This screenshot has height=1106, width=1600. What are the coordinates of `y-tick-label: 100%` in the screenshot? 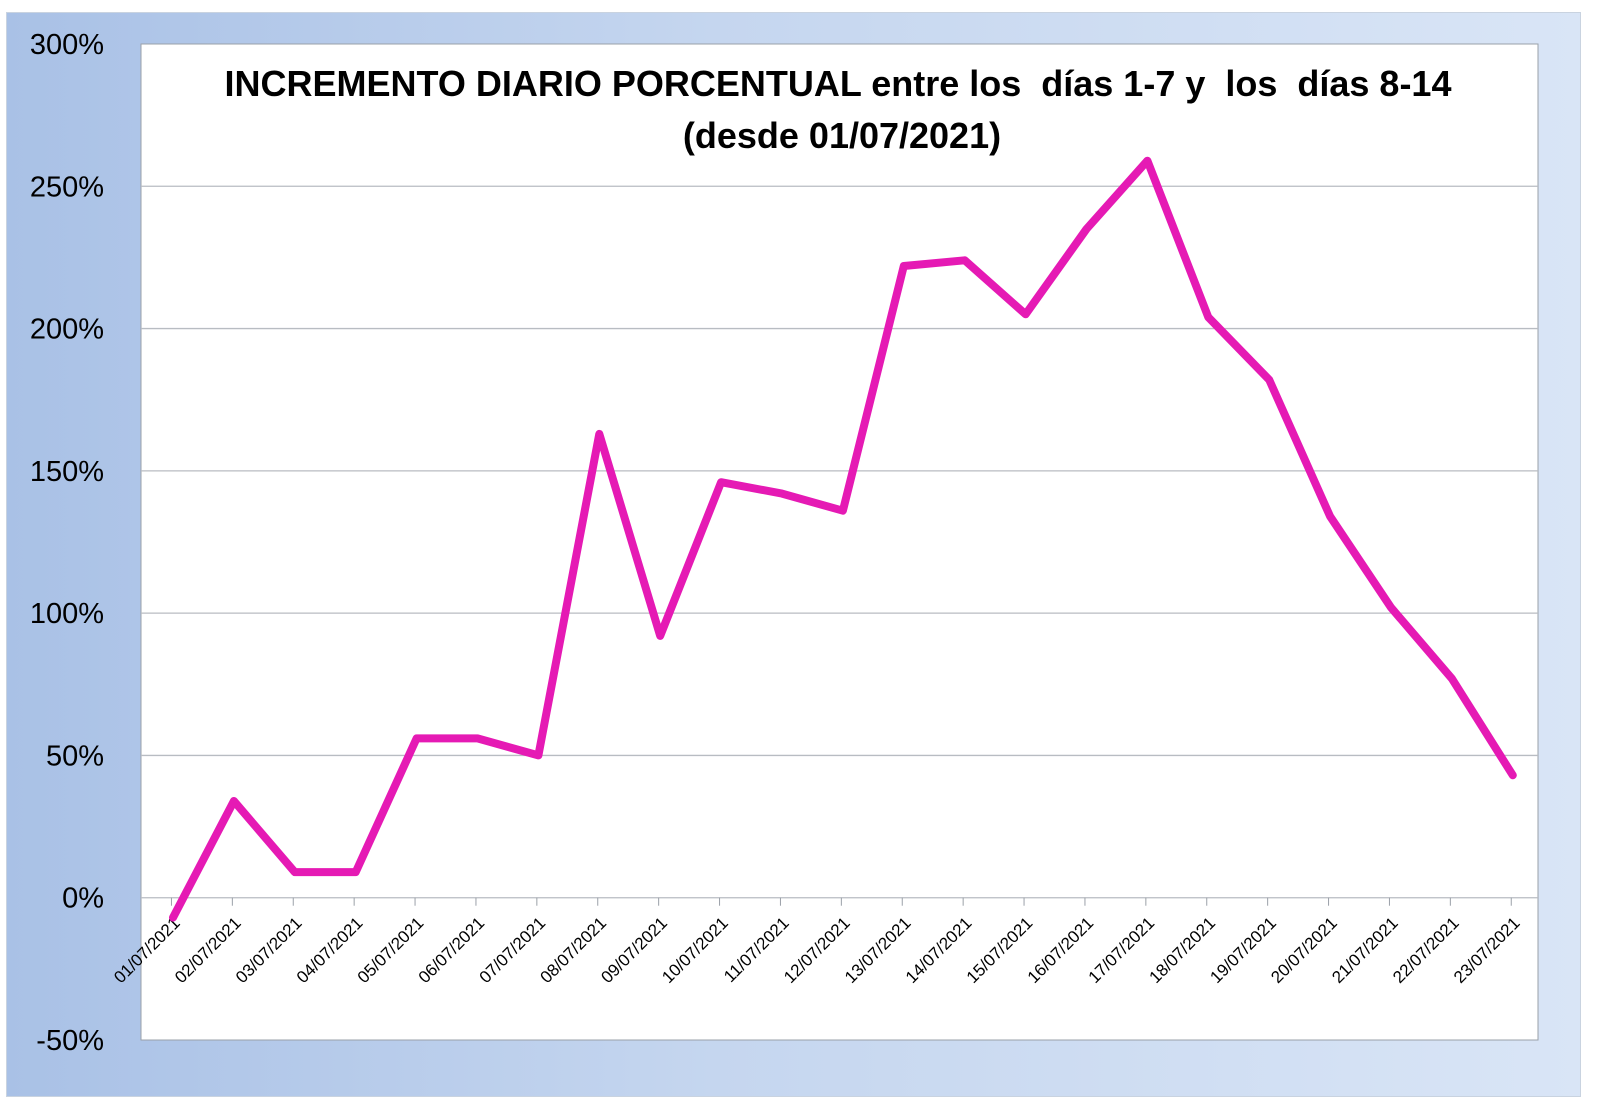 It's located at (67, 614).